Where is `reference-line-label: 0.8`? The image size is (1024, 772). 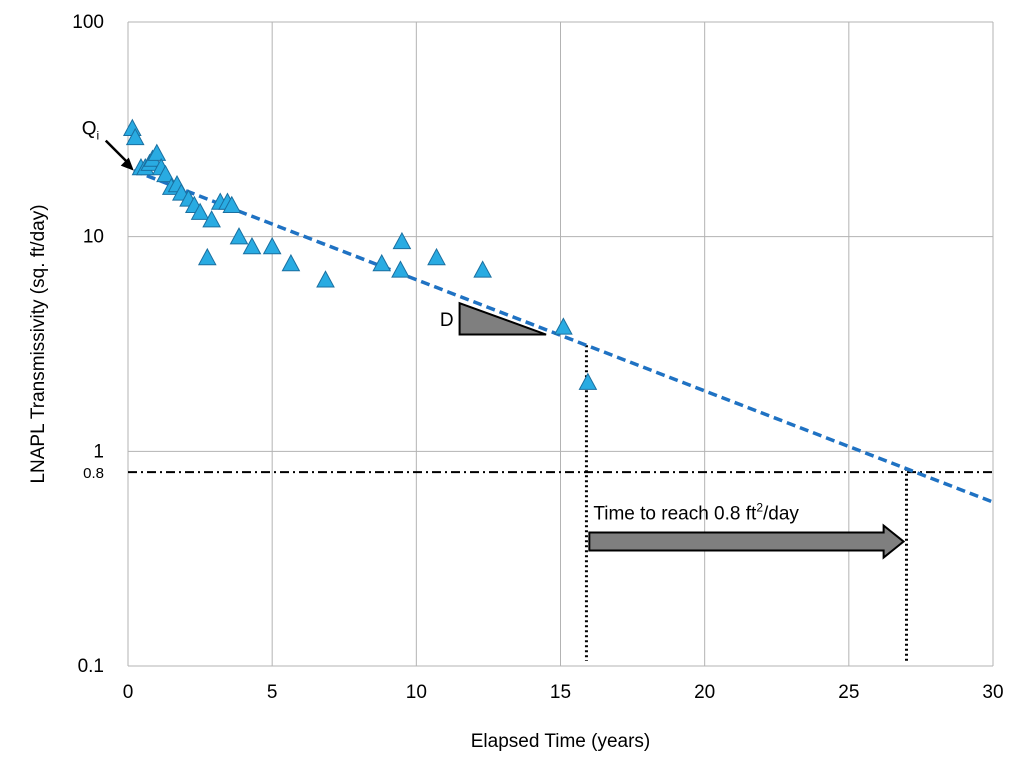
reference-line-label: 0.8 is located at coordinates (93, 473).